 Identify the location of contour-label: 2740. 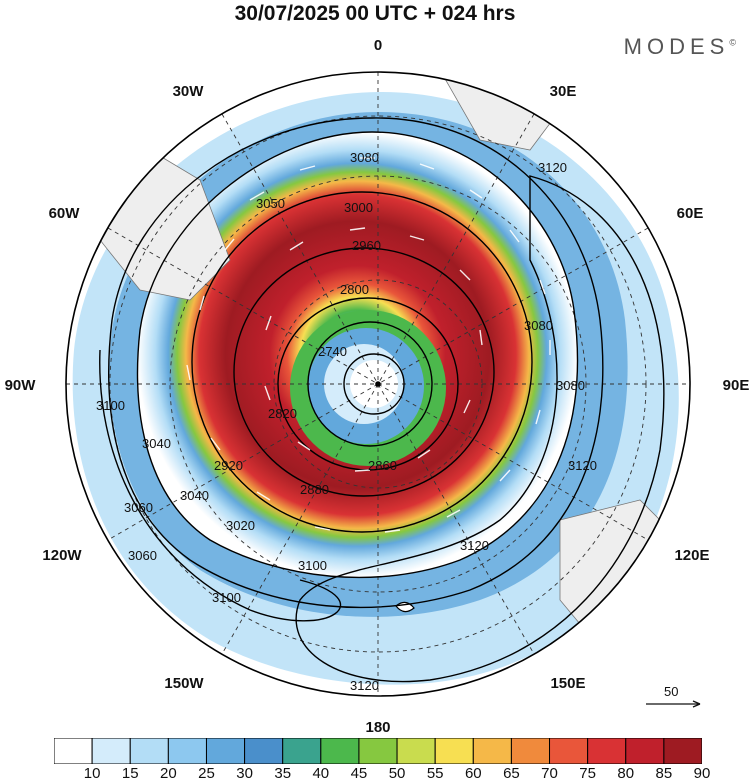
(332, 351).